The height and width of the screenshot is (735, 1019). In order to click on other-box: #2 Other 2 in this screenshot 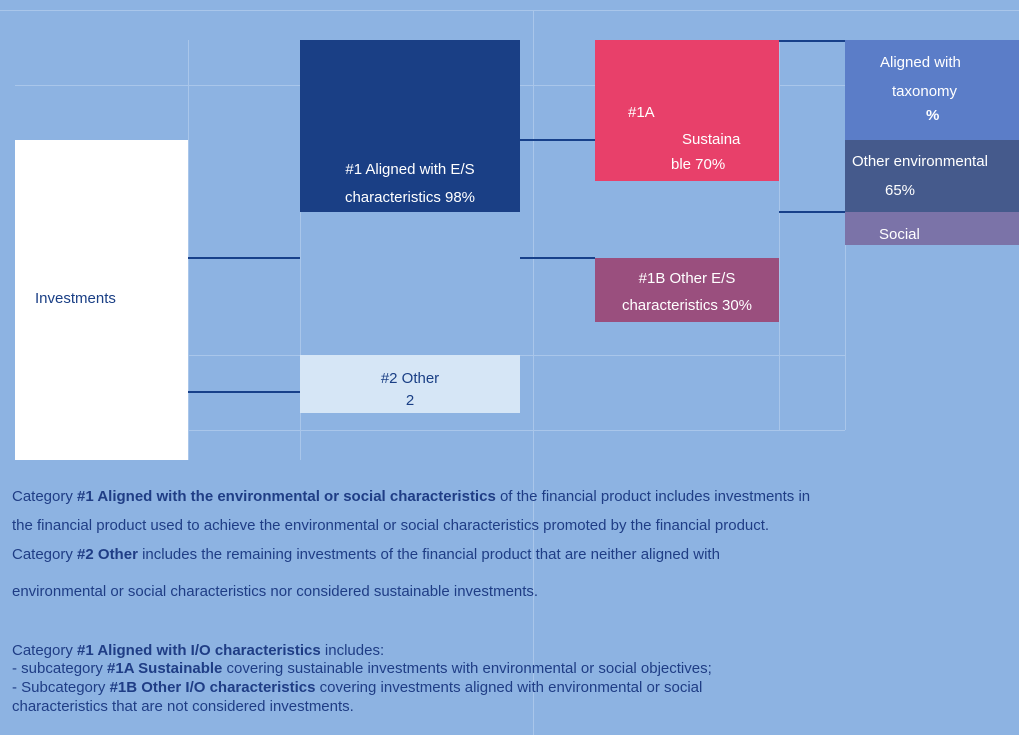, I will do `click(410, 384)`.